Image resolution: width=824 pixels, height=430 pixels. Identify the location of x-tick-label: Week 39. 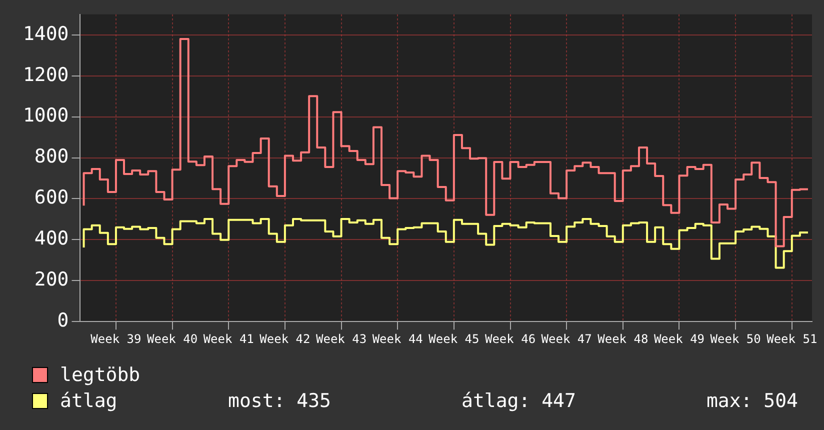
(116, 339).